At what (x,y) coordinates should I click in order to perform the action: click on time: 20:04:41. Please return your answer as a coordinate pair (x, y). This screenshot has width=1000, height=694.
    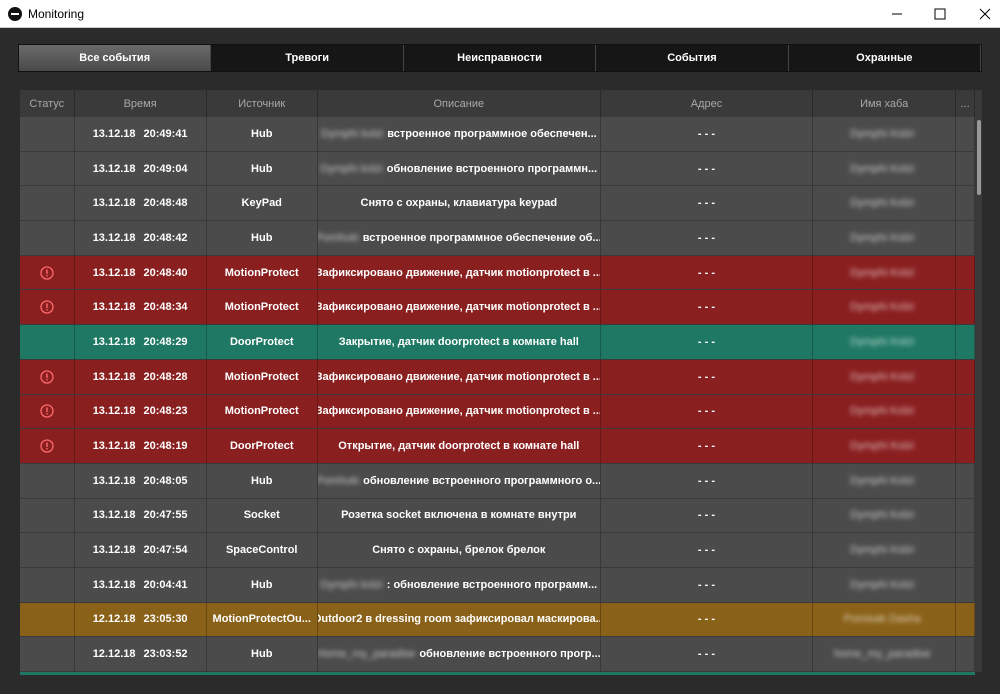
    Looking at the image, I should click on (165, 584).